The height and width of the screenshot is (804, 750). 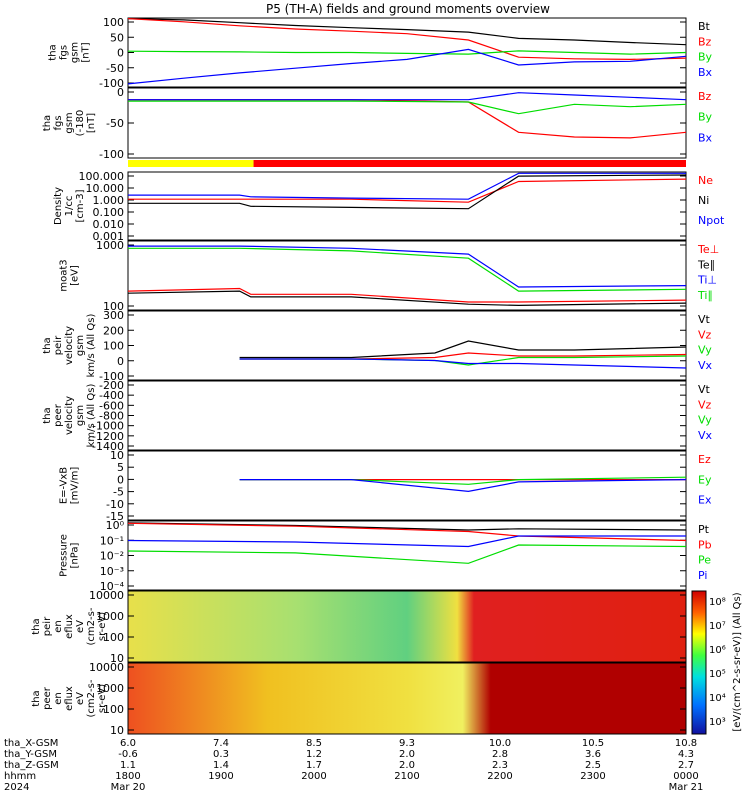 I want to click on series-line-Te∥, so click(x=407, y=298).